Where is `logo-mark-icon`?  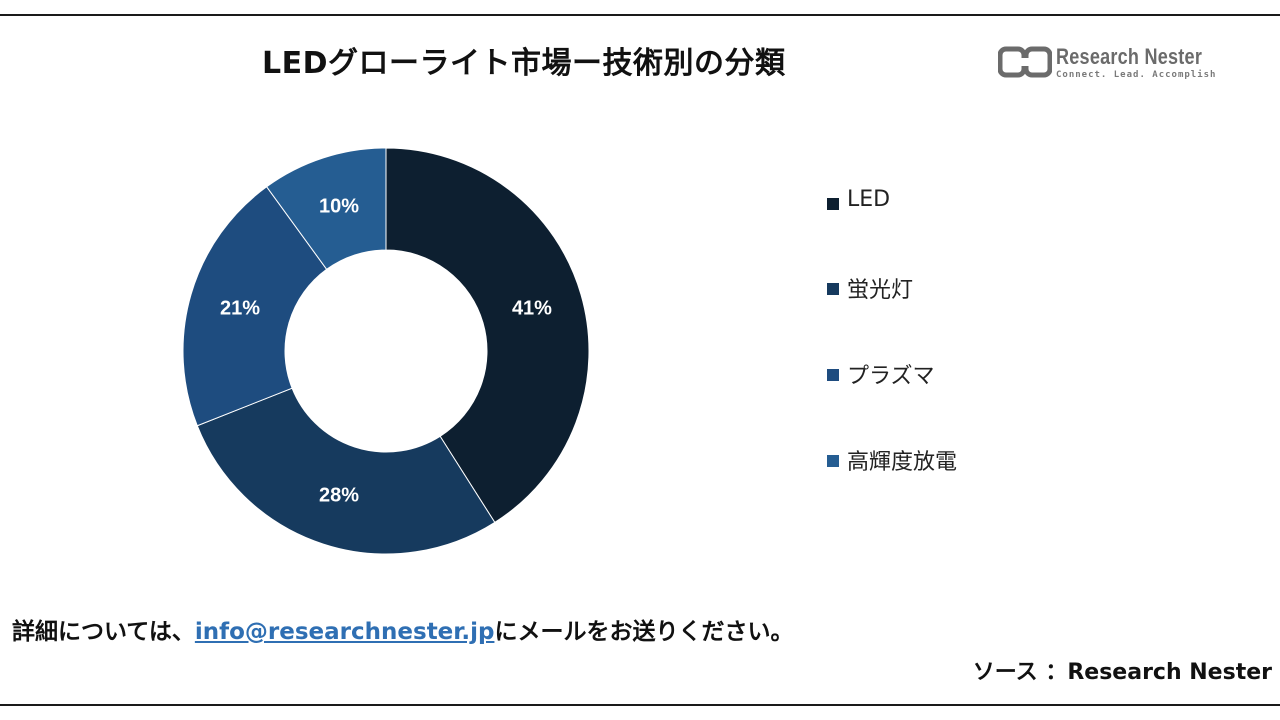
logo-mark-icon is located at coordinates (1025, 62).